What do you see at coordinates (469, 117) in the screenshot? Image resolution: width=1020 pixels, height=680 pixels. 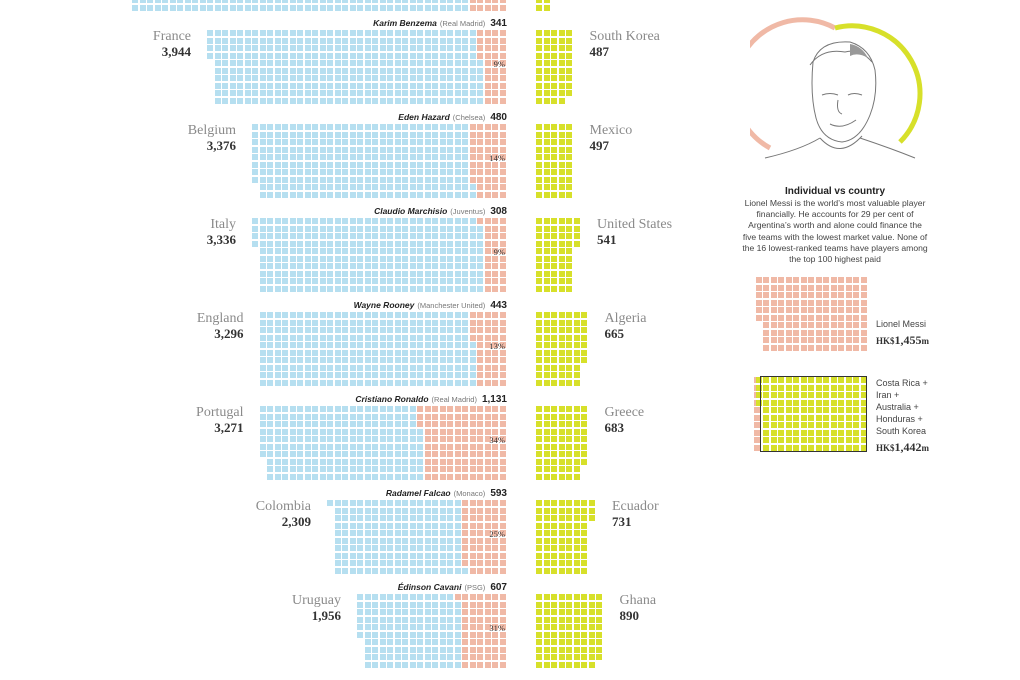 I see `player-club: (Chelsea)` at bounding box center [469, 117].